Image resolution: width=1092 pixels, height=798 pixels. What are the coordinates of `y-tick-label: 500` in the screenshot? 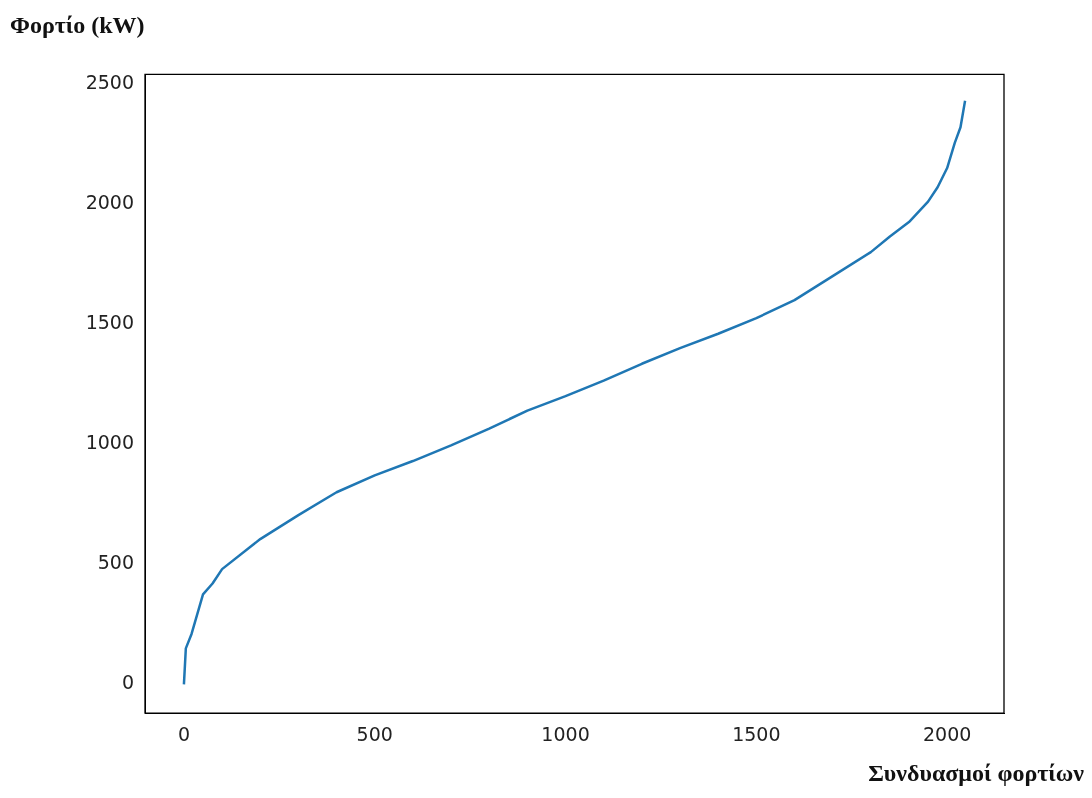 It's located at (115, 562).